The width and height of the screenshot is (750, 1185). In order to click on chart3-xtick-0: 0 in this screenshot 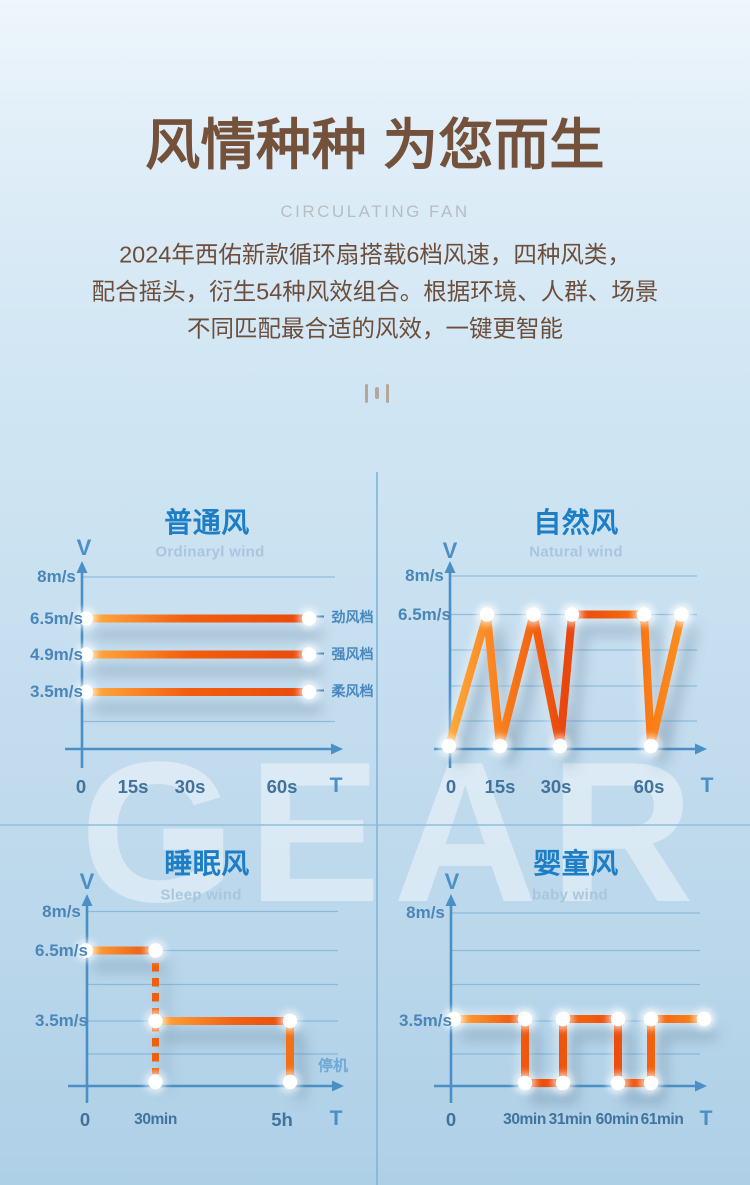, I will do `click(85, 1119)`.